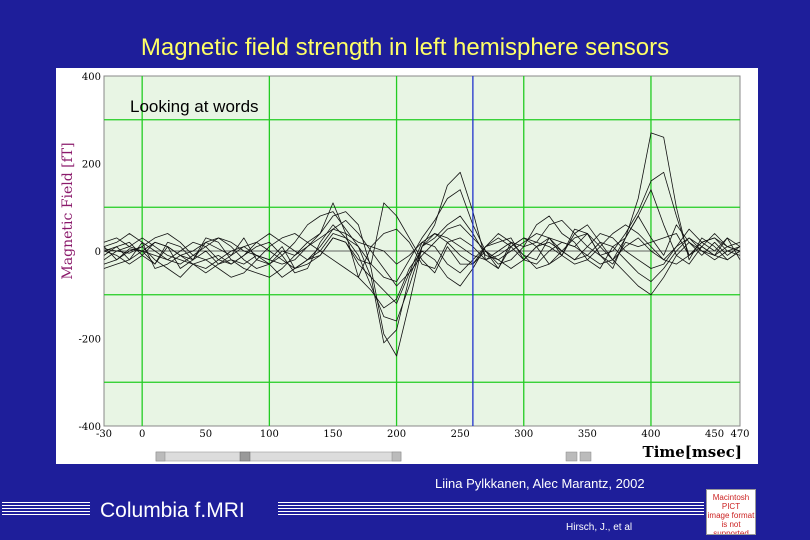 The height and width of the screenshot is (540, 810). Describe the element at coordinates (731, 515) in the screenshot. I see `placeholder-line: image format` at that location.